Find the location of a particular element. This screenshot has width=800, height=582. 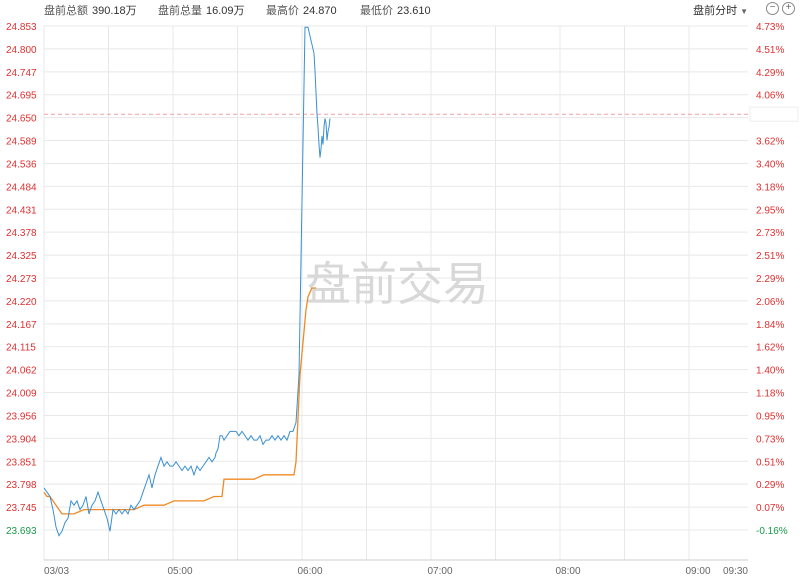

y-right-tick: 2.73% is located at coordinates (770, 233).